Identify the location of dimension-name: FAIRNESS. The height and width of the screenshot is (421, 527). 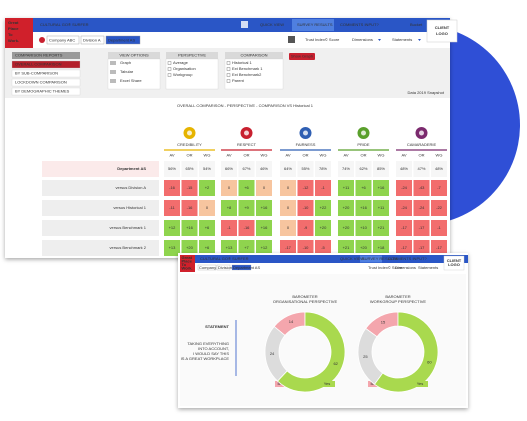
(306, 144).